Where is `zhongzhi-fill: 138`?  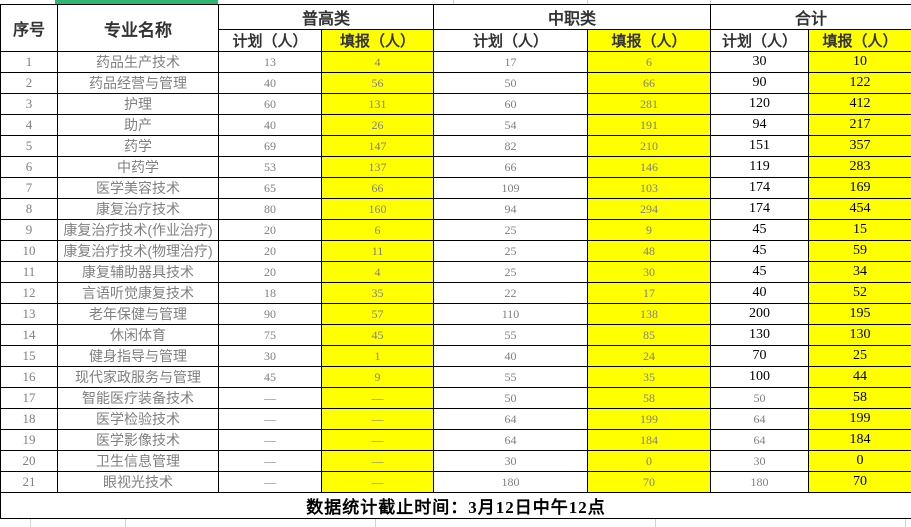
zhongzhi-fill: 138 is located at coordinates (649, 314).